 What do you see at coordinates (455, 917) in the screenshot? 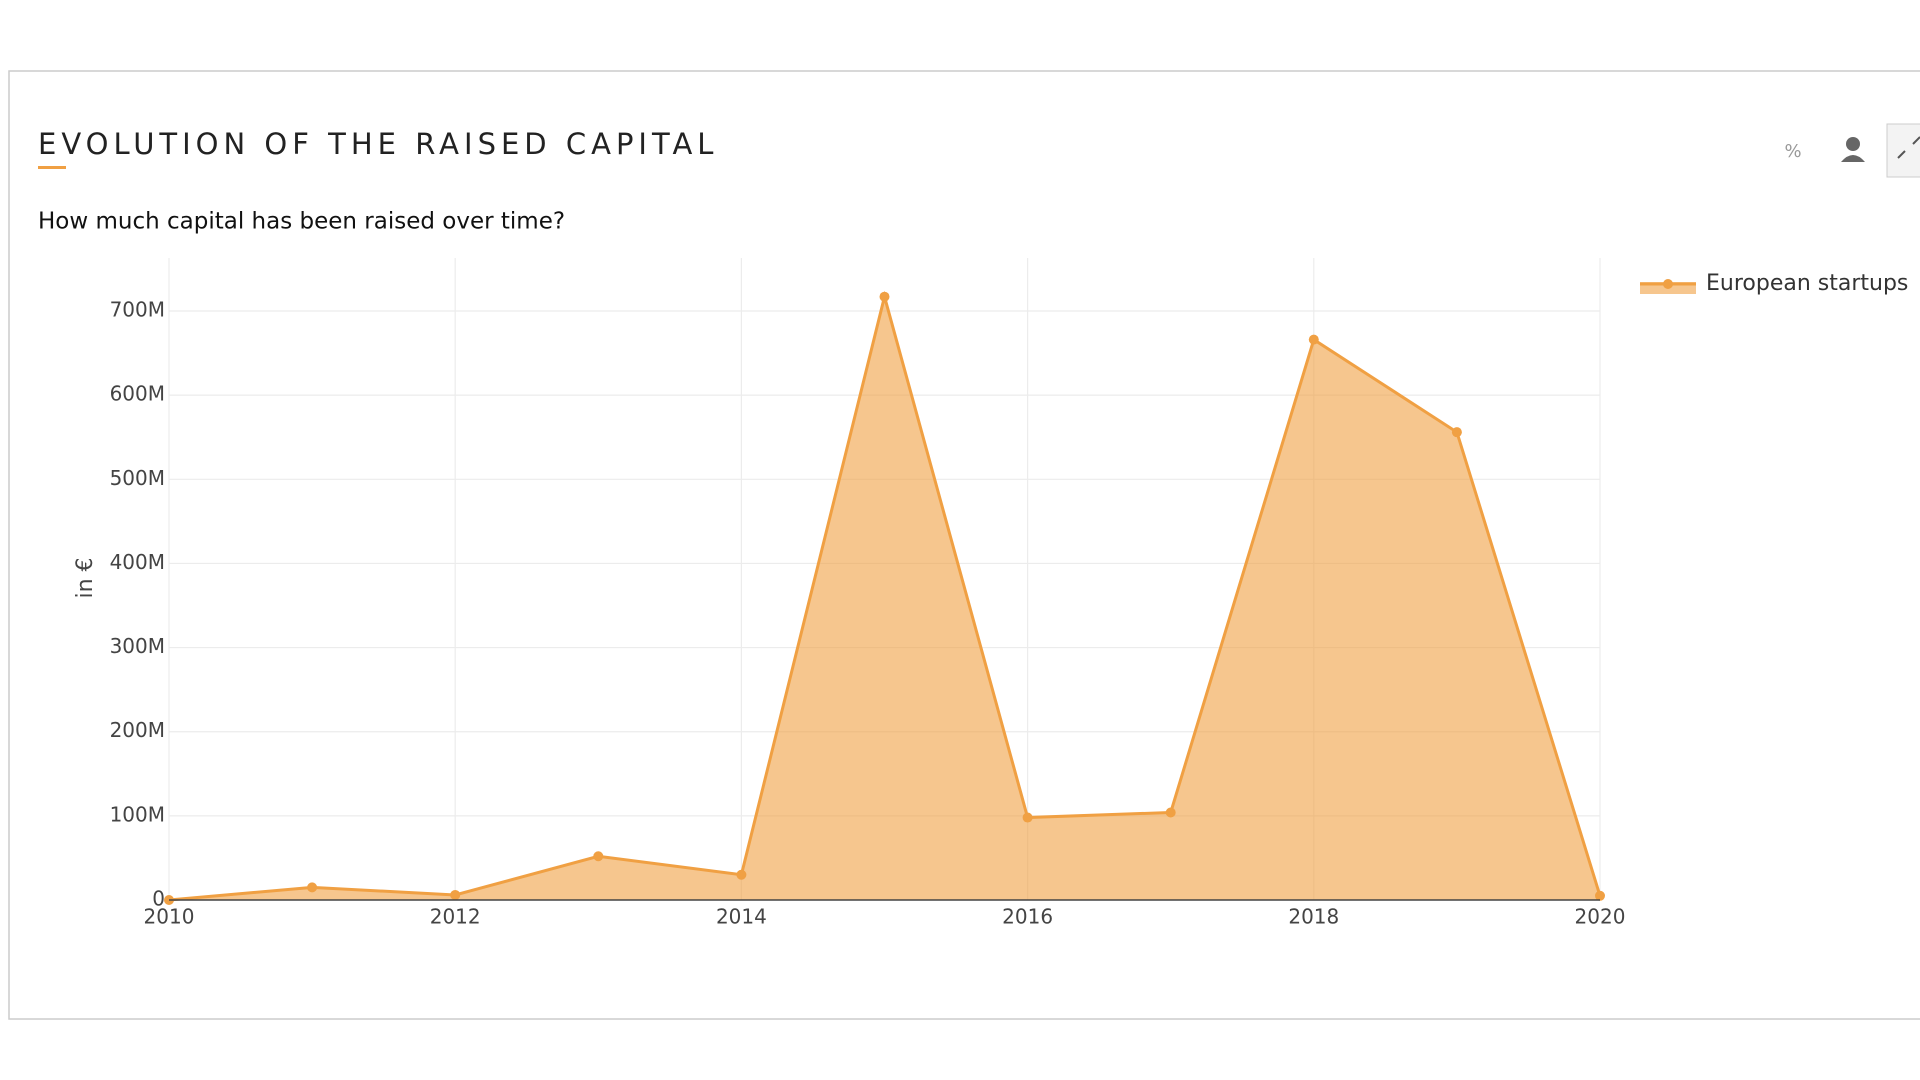
I see `x-tick-label: 2012` at bounding box center [455, 917].